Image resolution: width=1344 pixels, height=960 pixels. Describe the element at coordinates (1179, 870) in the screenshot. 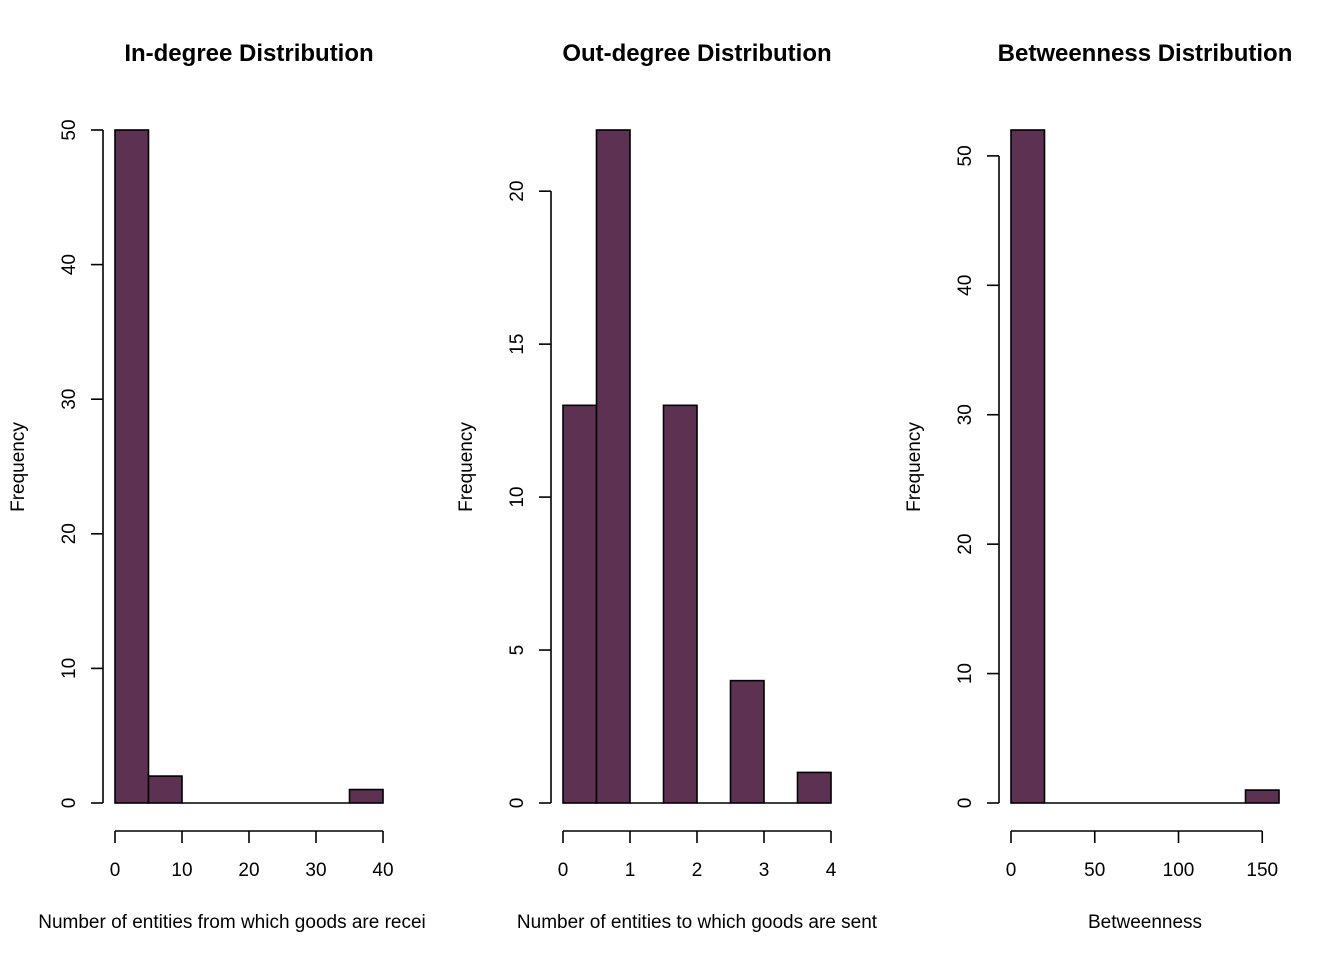

I see `x-tick-label: 100` at that location.